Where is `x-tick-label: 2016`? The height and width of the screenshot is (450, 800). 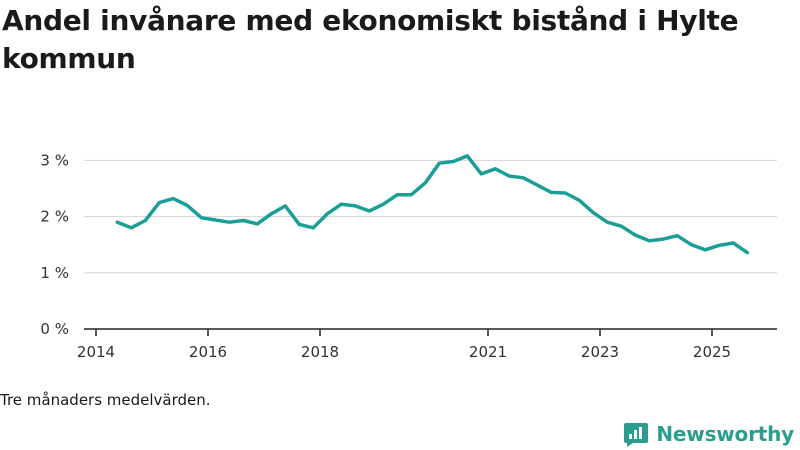
x-tick-label: 2016 is located at coordinates (208, 352).